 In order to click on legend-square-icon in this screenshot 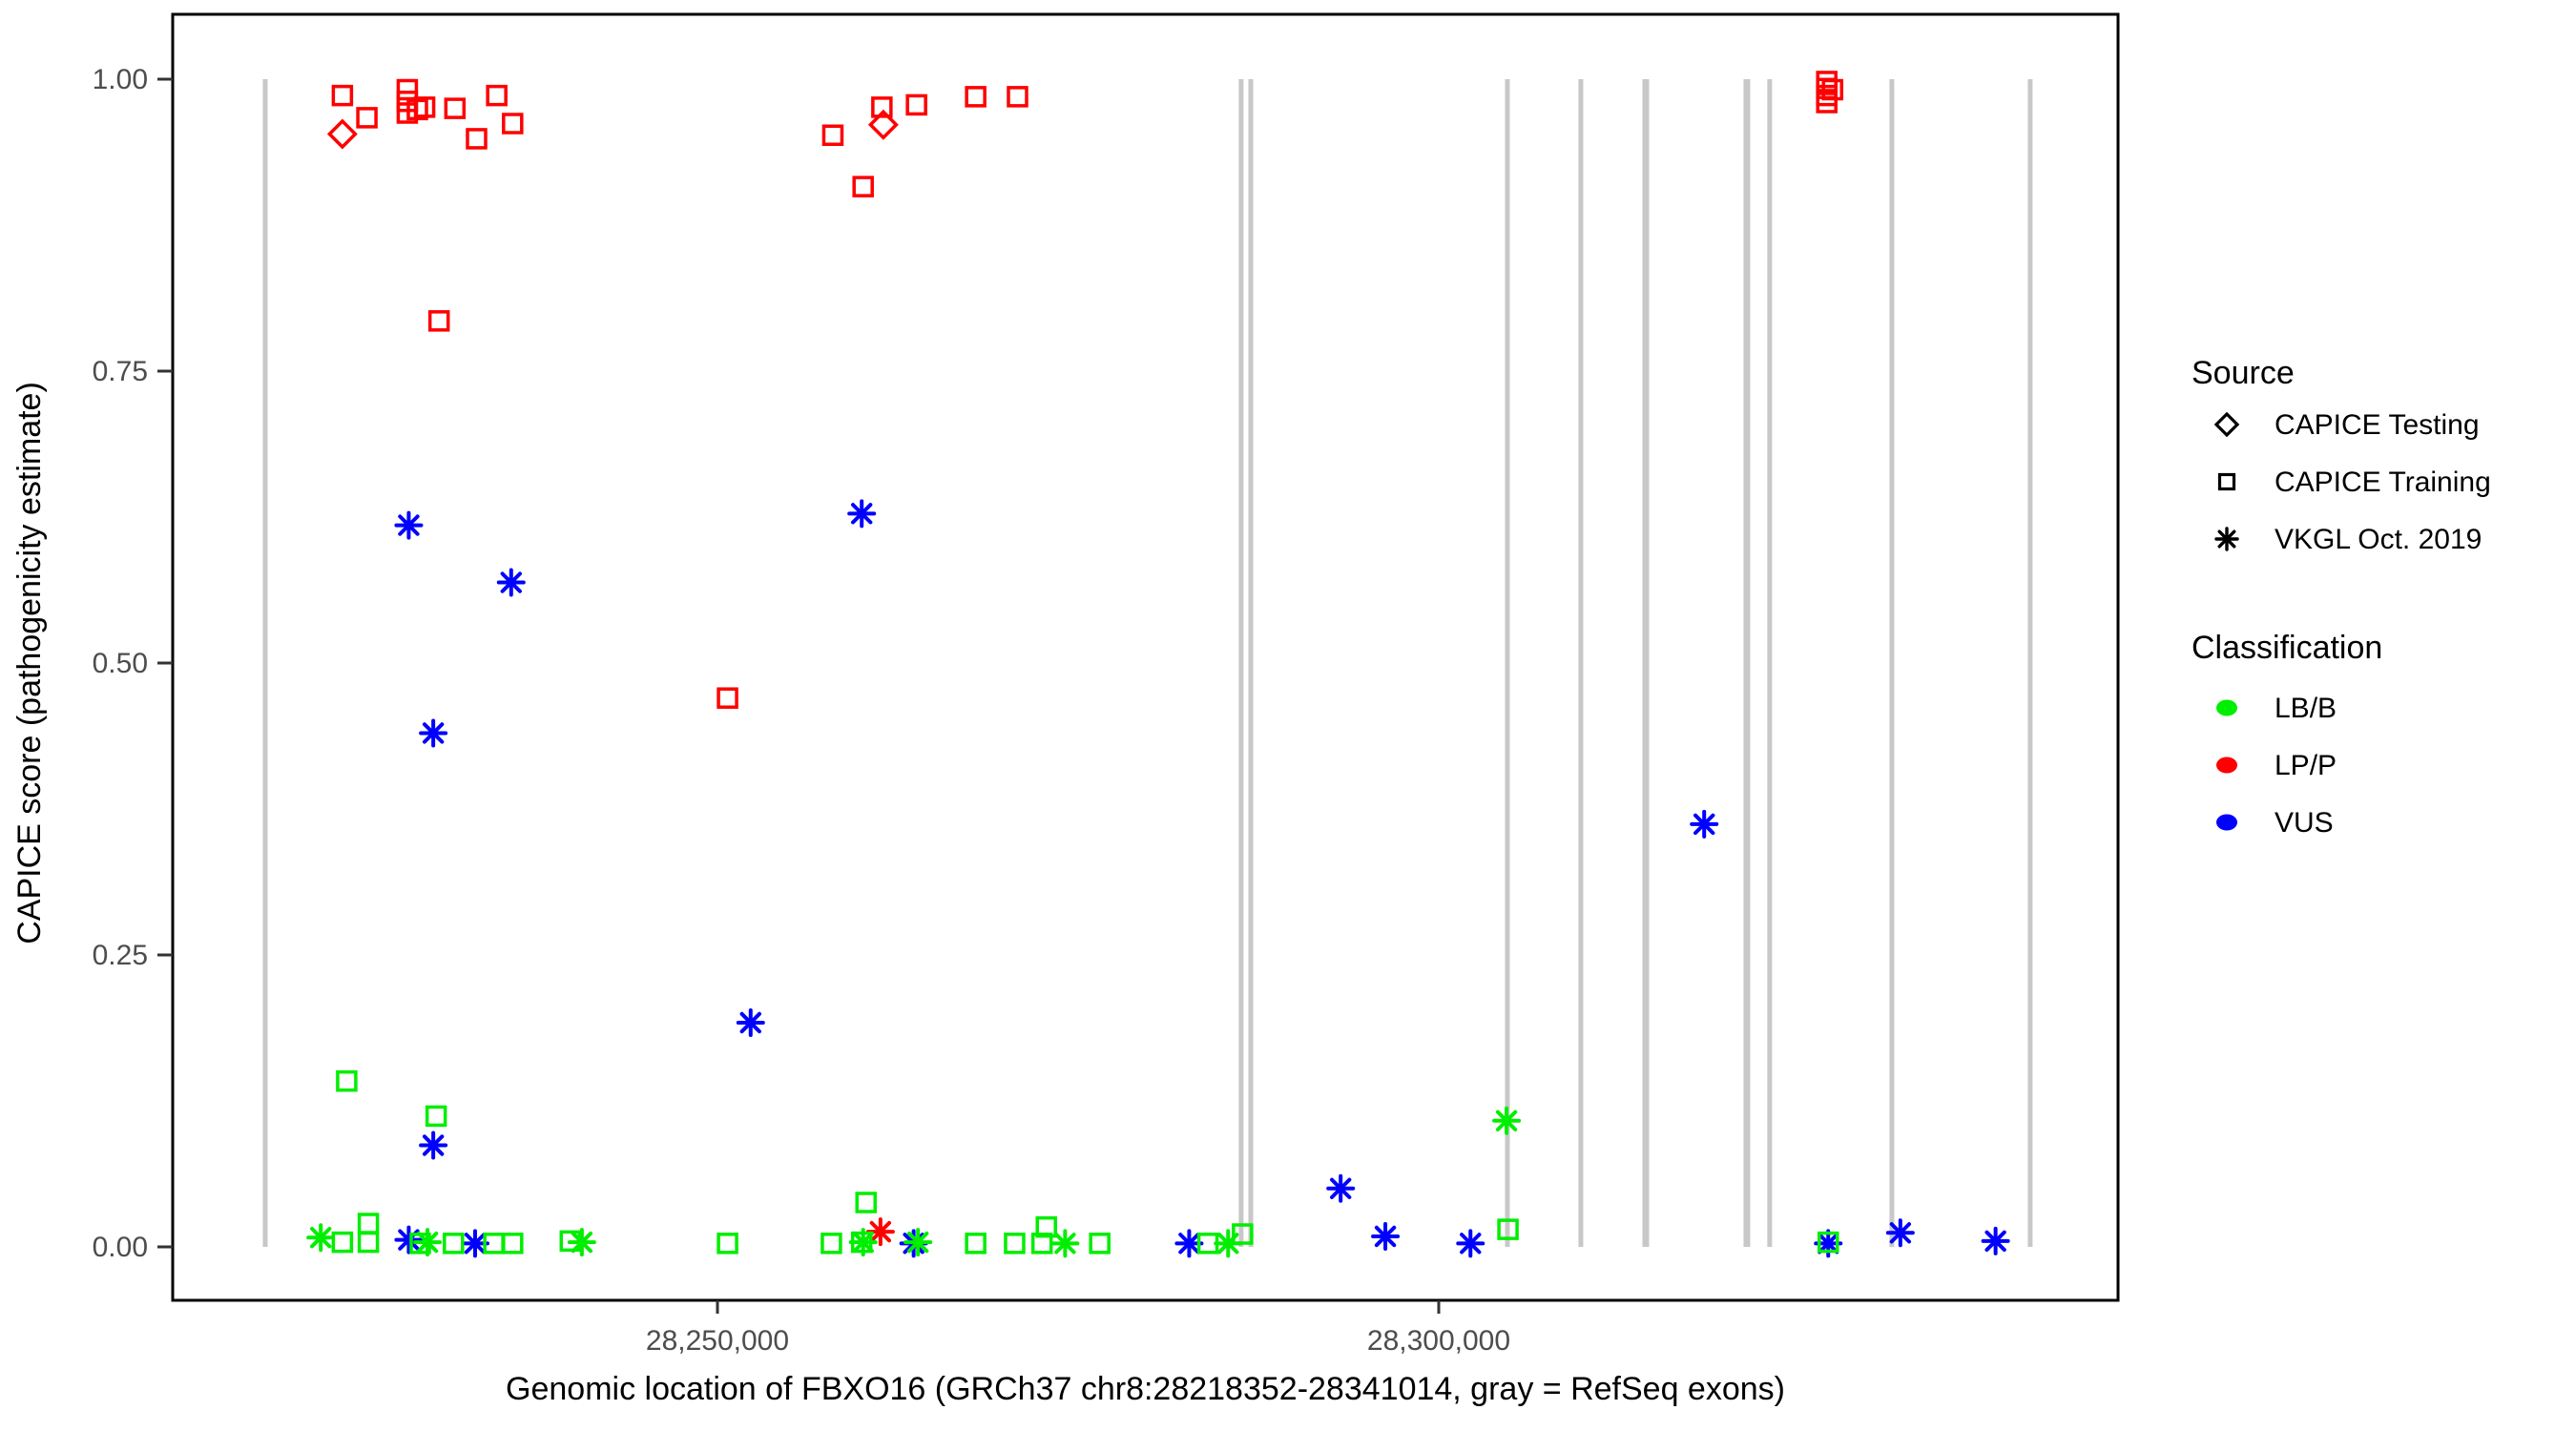, I will do `click(2226, 481)`.